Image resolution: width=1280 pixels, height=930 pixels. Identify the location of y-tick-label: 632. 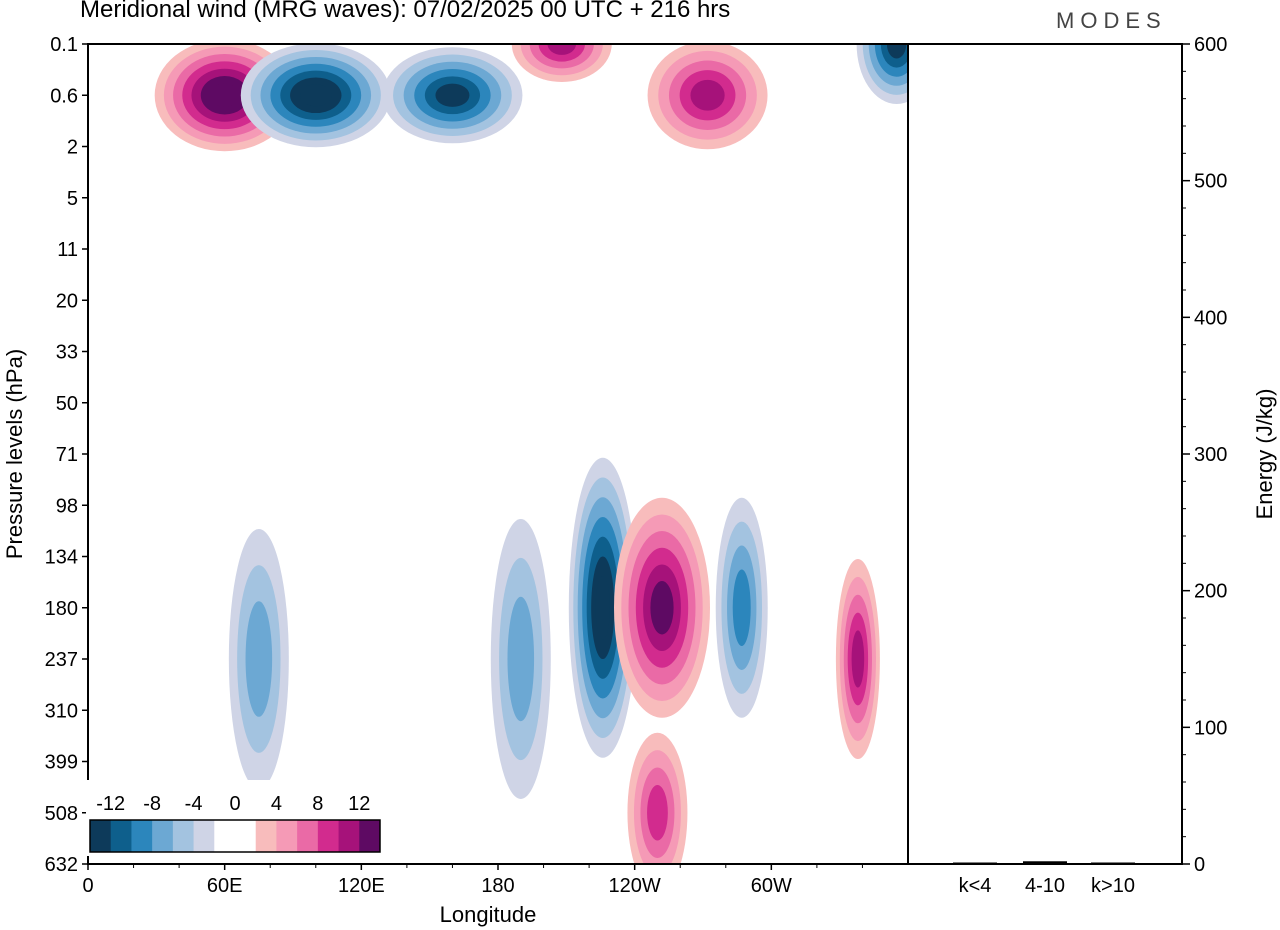
(61, 865).